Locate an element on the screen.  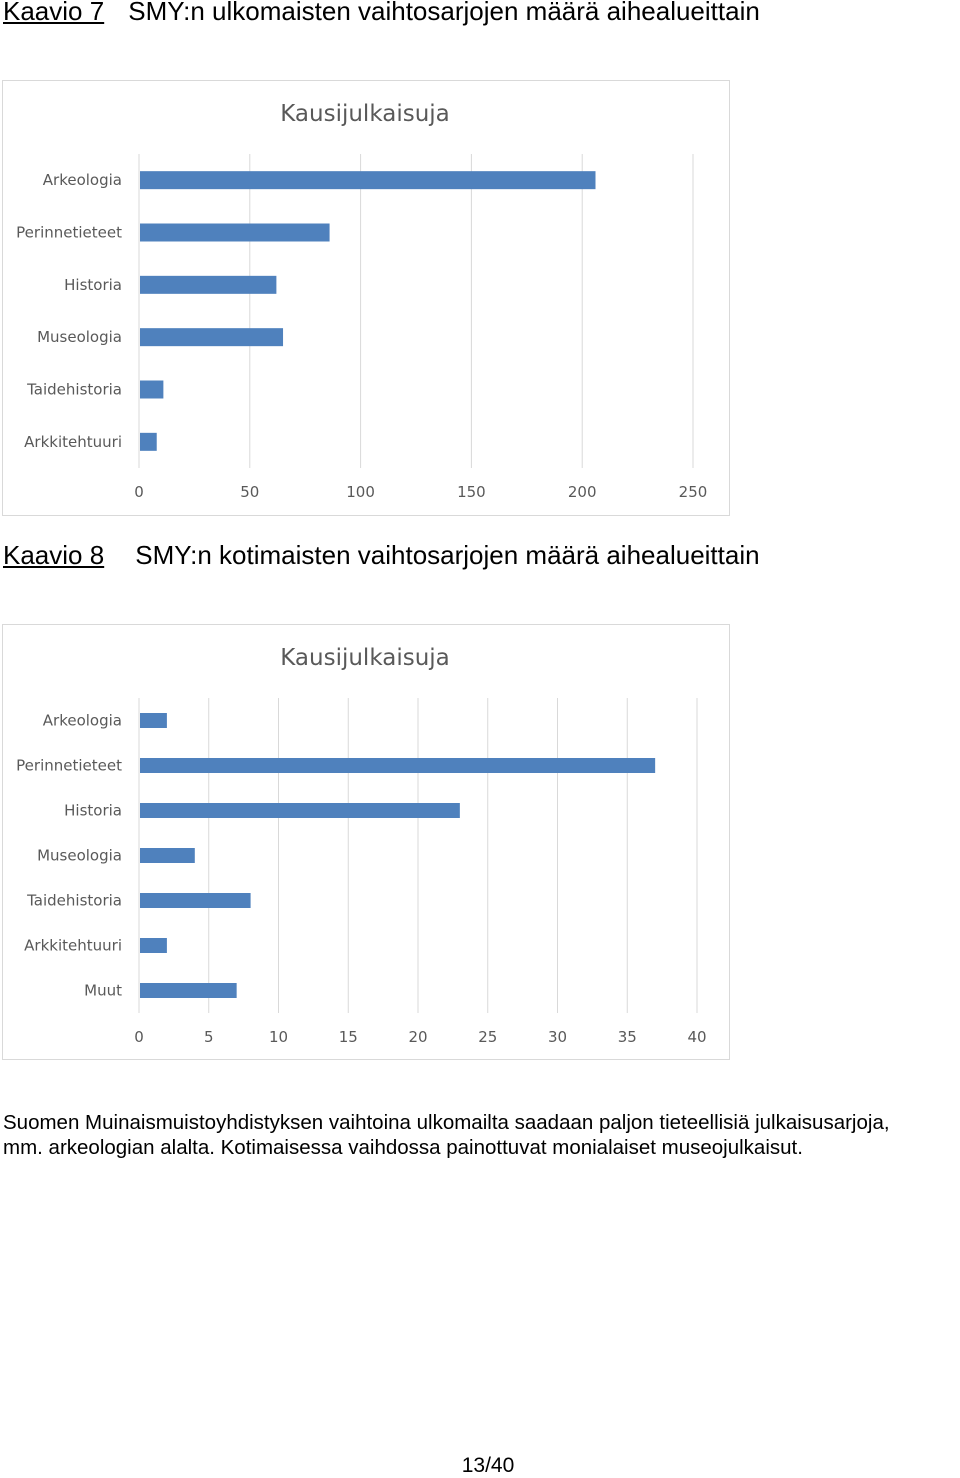
page-number: 13/40 is located at coordinates (488, 1465).